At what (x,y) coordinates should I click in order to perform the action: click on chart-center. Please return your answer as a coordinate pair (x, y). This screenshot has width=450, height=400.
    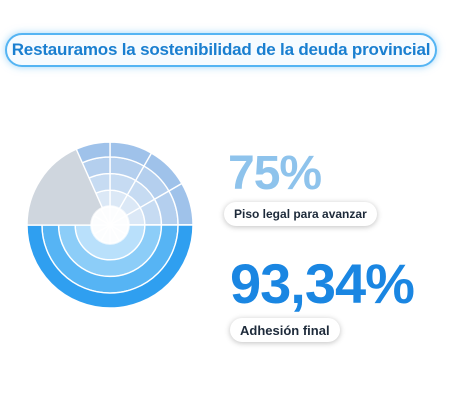
    Looking at the image, I should click on (110, 225).